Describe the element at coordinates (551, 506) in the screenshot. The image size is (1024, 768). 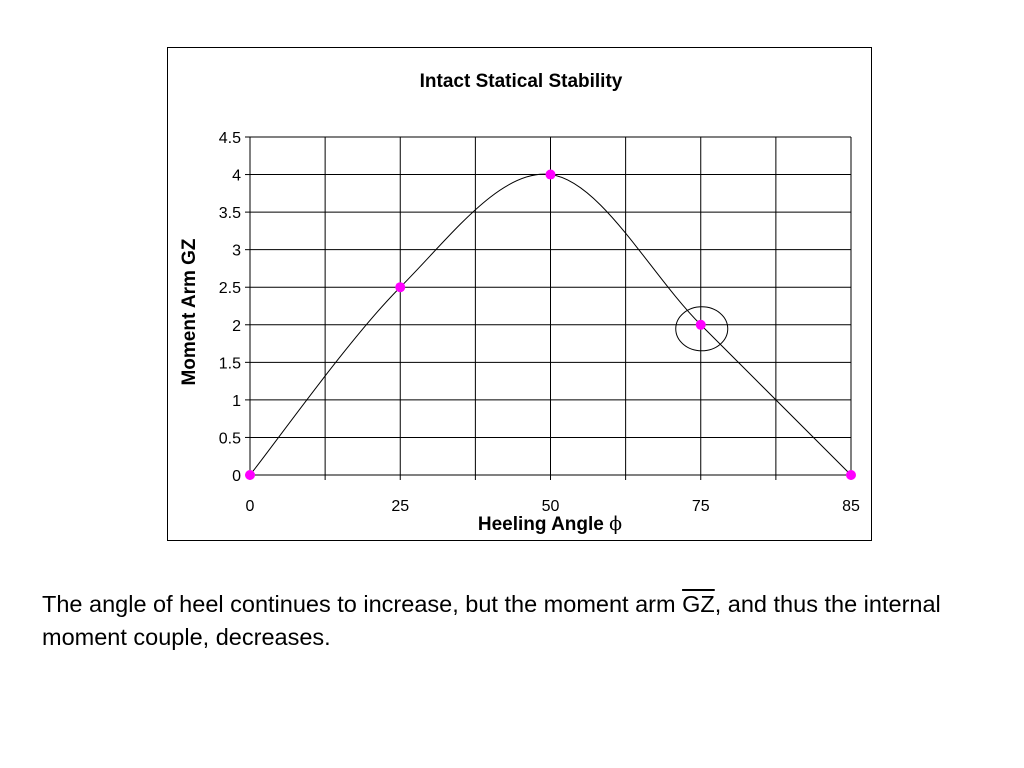
I see `x-tick-label: 50` at that location.